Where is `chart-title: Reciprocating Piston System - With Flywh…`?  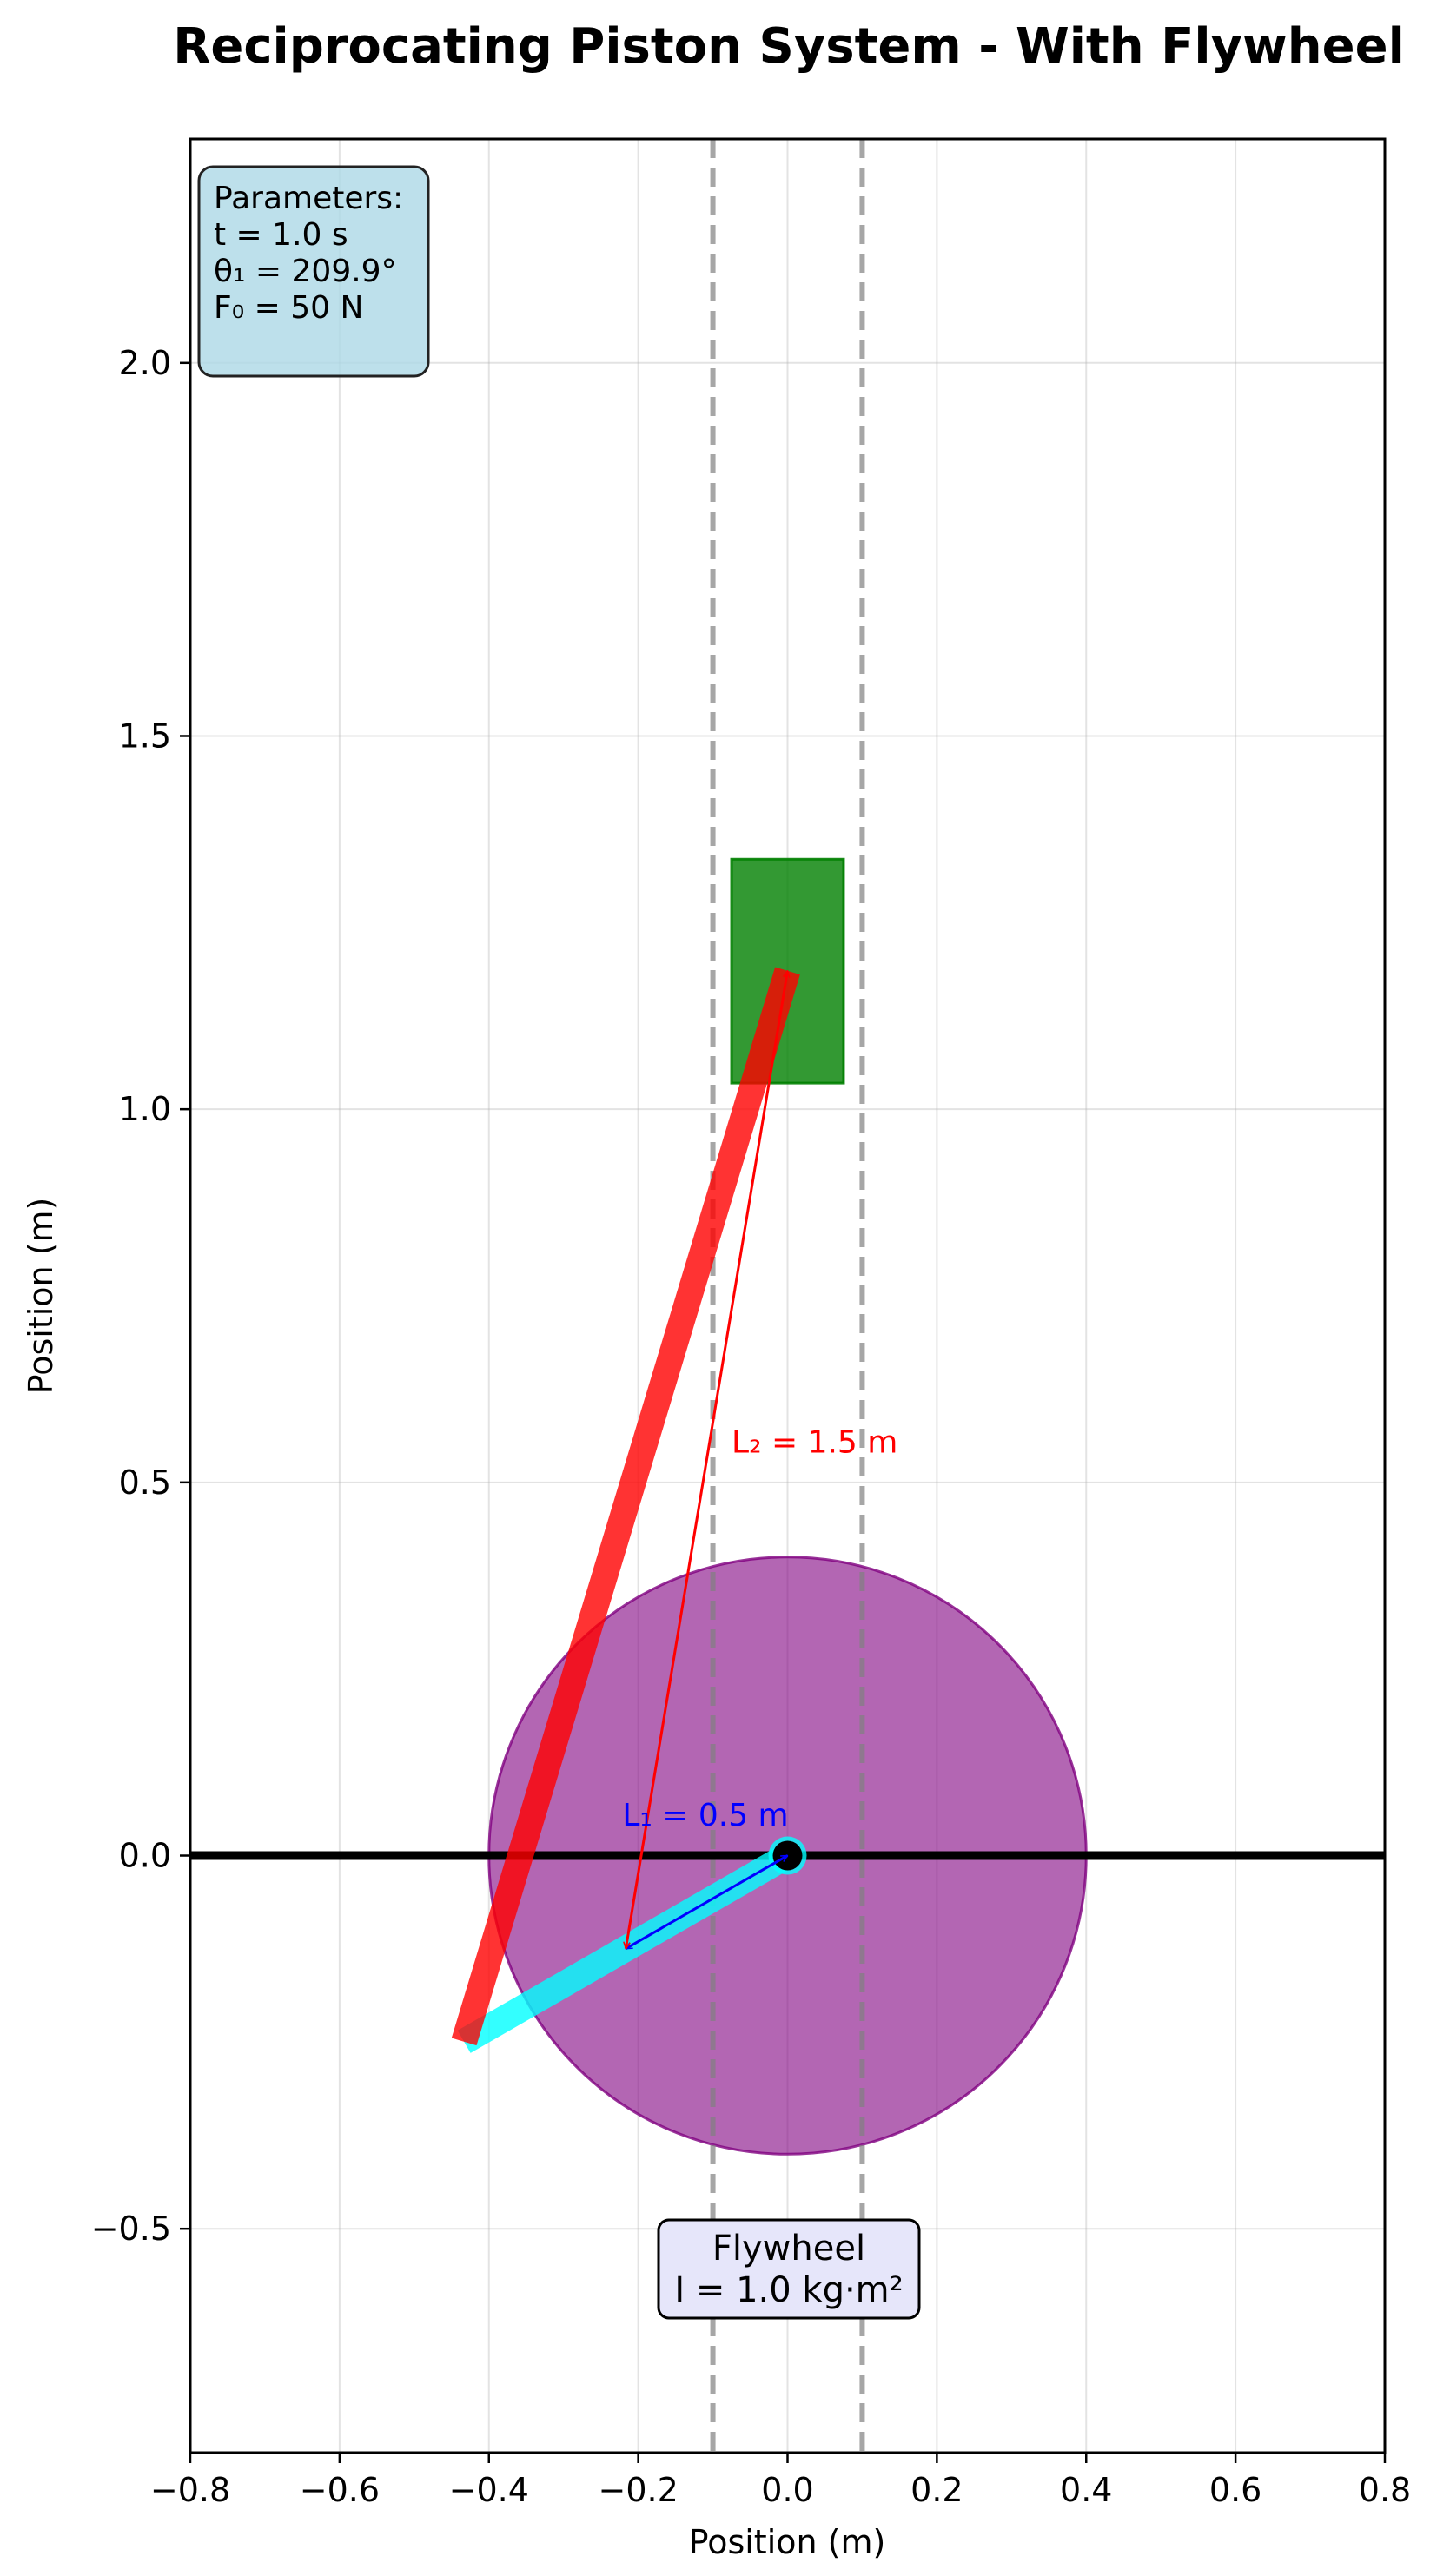
chart-title: Reciprocating Piston System - With Flywh… is located at coordinates (789, 46).